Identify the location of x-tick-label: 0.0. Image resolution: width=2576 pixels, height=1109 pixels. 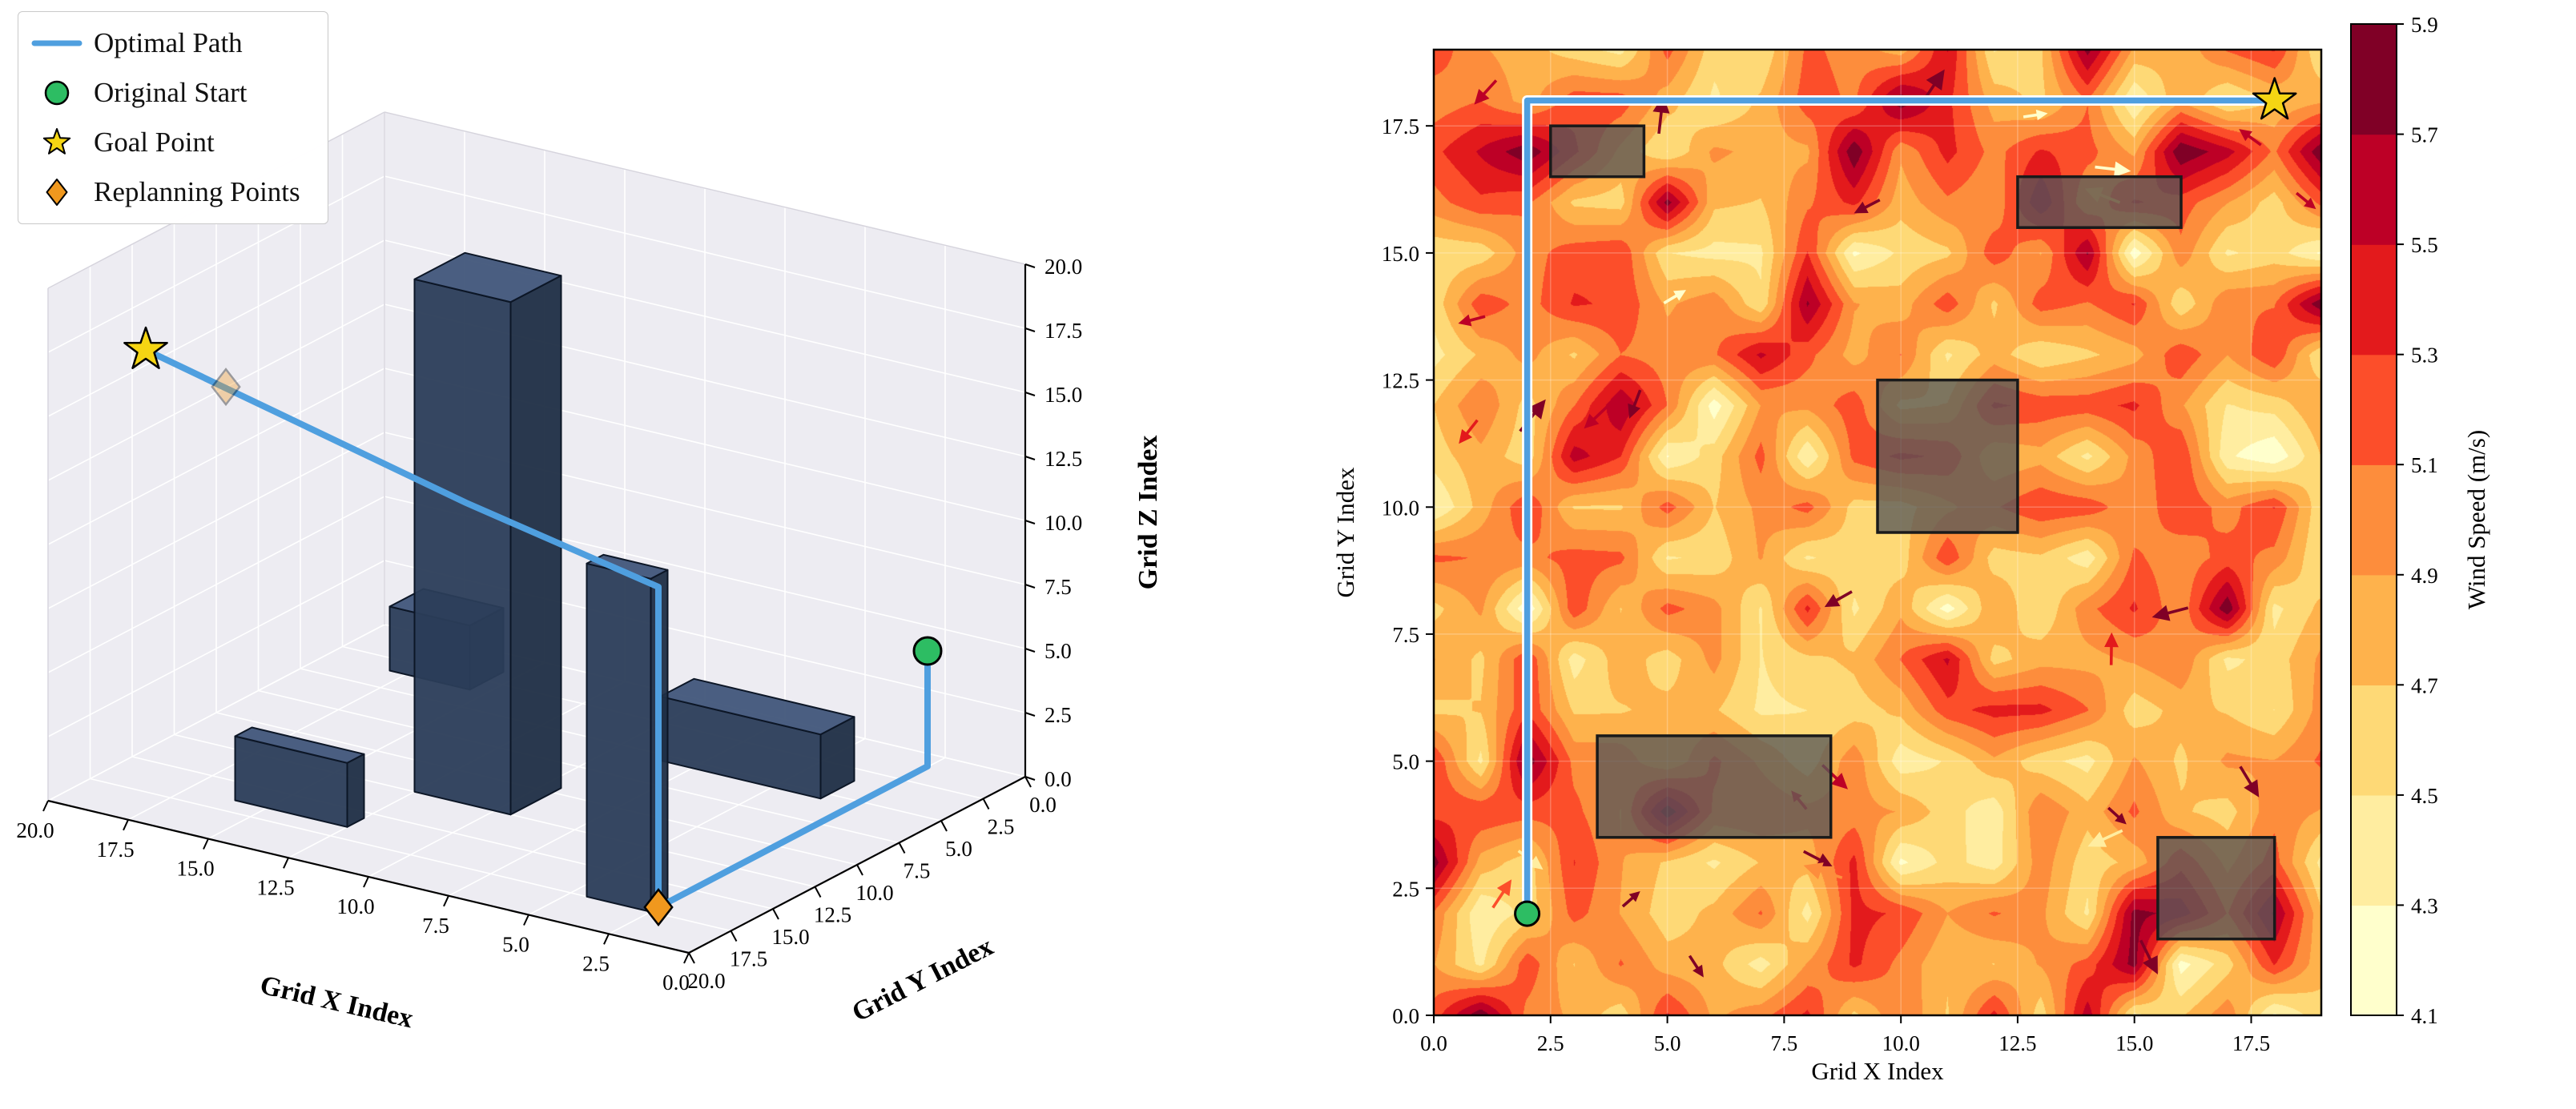
(676, 982).